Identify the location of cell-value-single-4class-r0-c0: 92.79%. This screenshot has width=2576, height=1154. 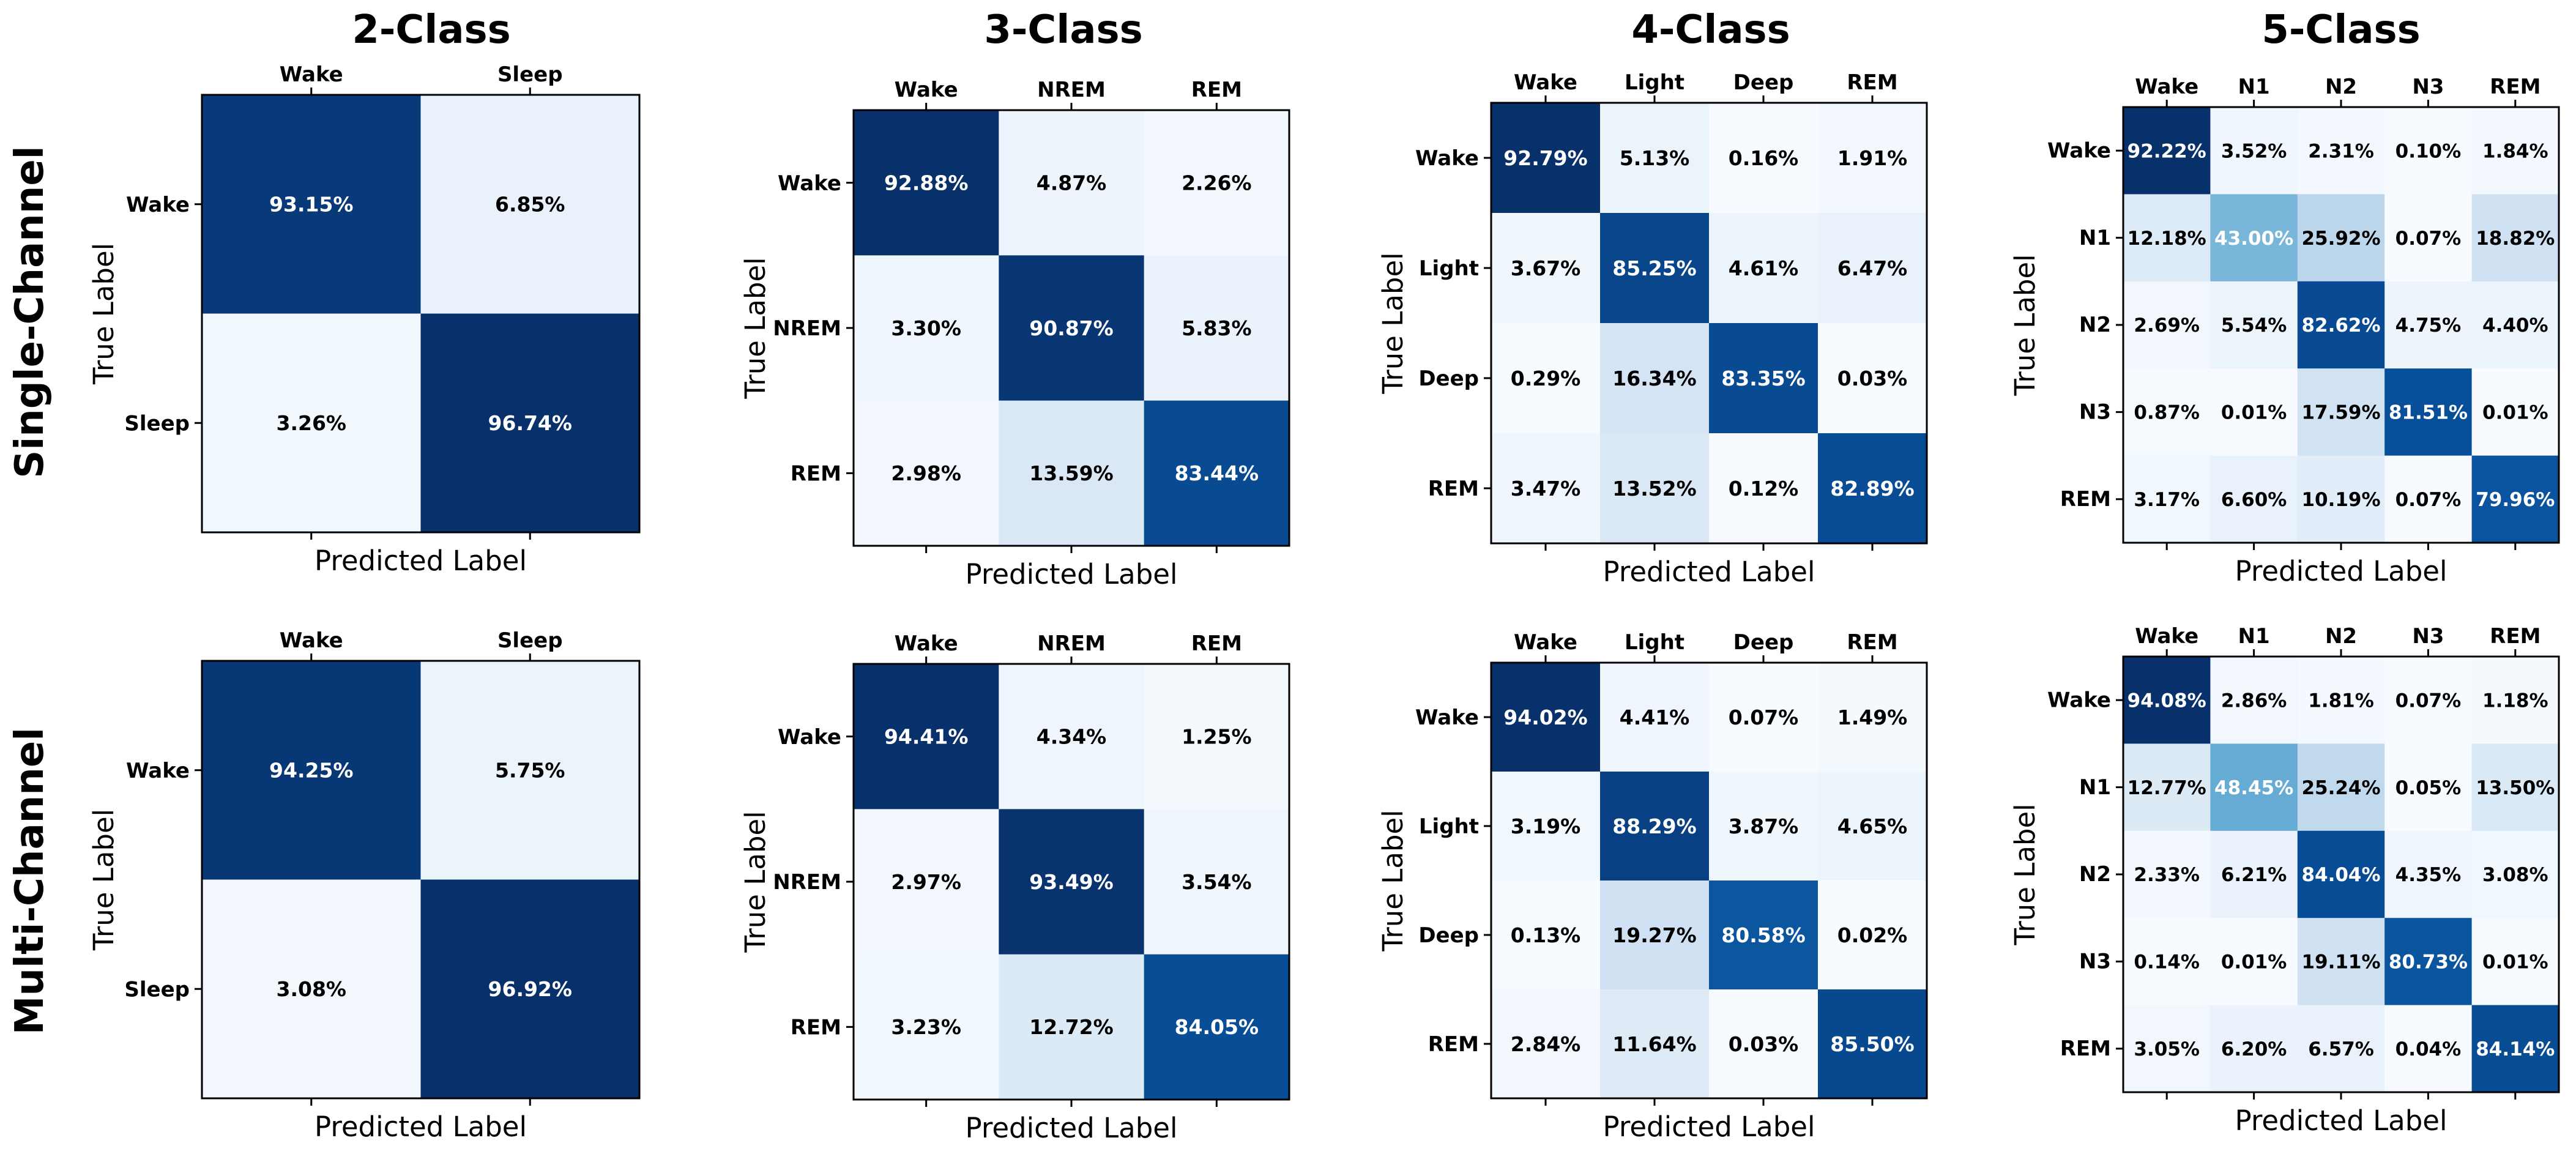
(1545, 158).